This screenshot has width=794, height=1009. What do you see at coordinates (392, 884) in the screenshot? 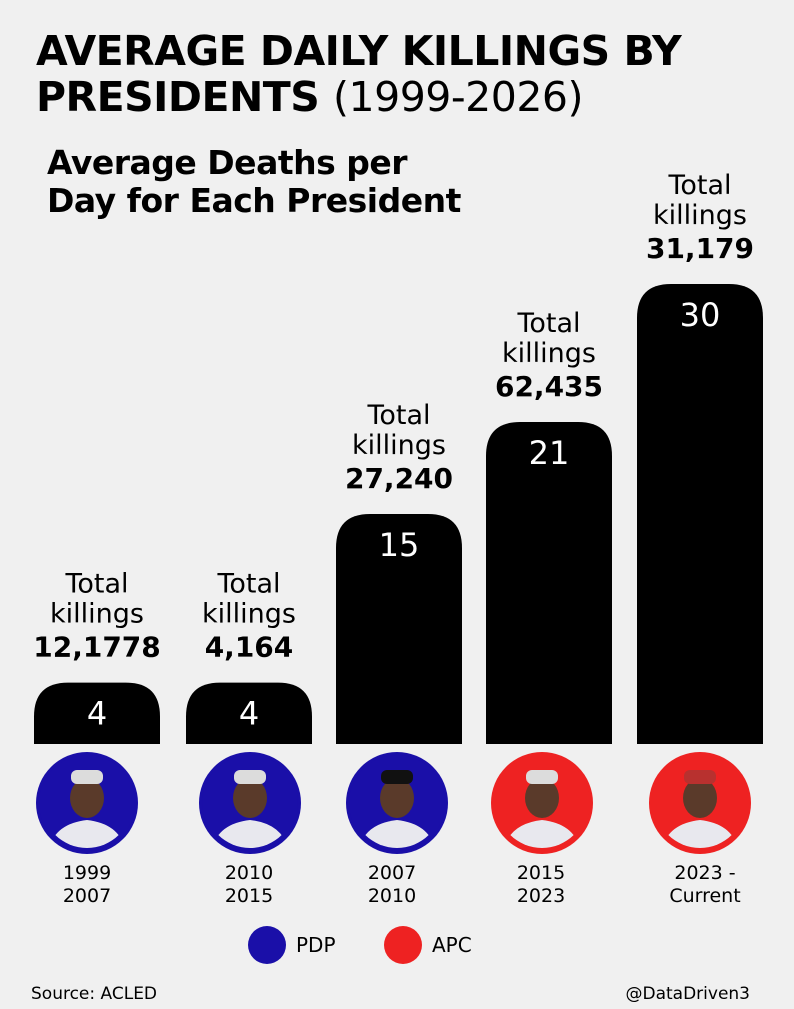
I see `period-label: 2007 2010` at bounding box center [392, 884].